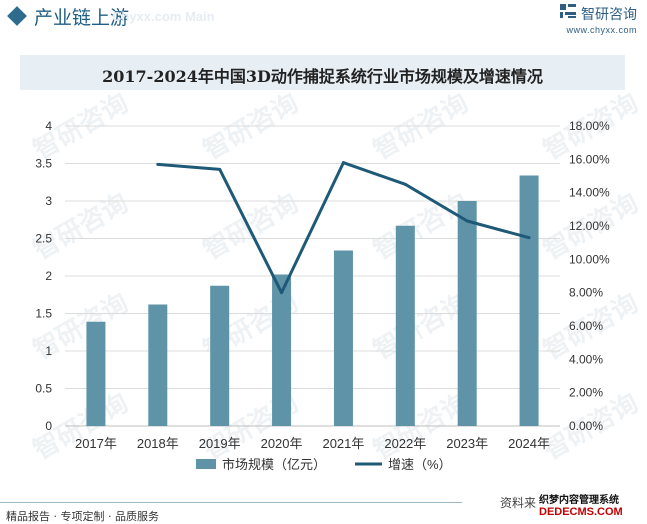 This screenshot has width=647, height=524. Describe the element at coordinates (609, 14) in the screenshot. I see `brand-name: 智研咨询` at that location.